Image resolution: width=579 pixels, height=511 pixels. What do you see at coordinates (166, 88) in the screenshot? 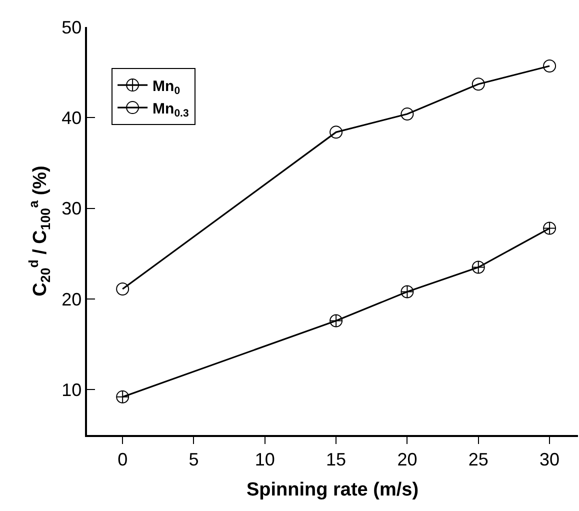
I see `legend-label: Mn$_{0}$` at bounding box center [166, 88].